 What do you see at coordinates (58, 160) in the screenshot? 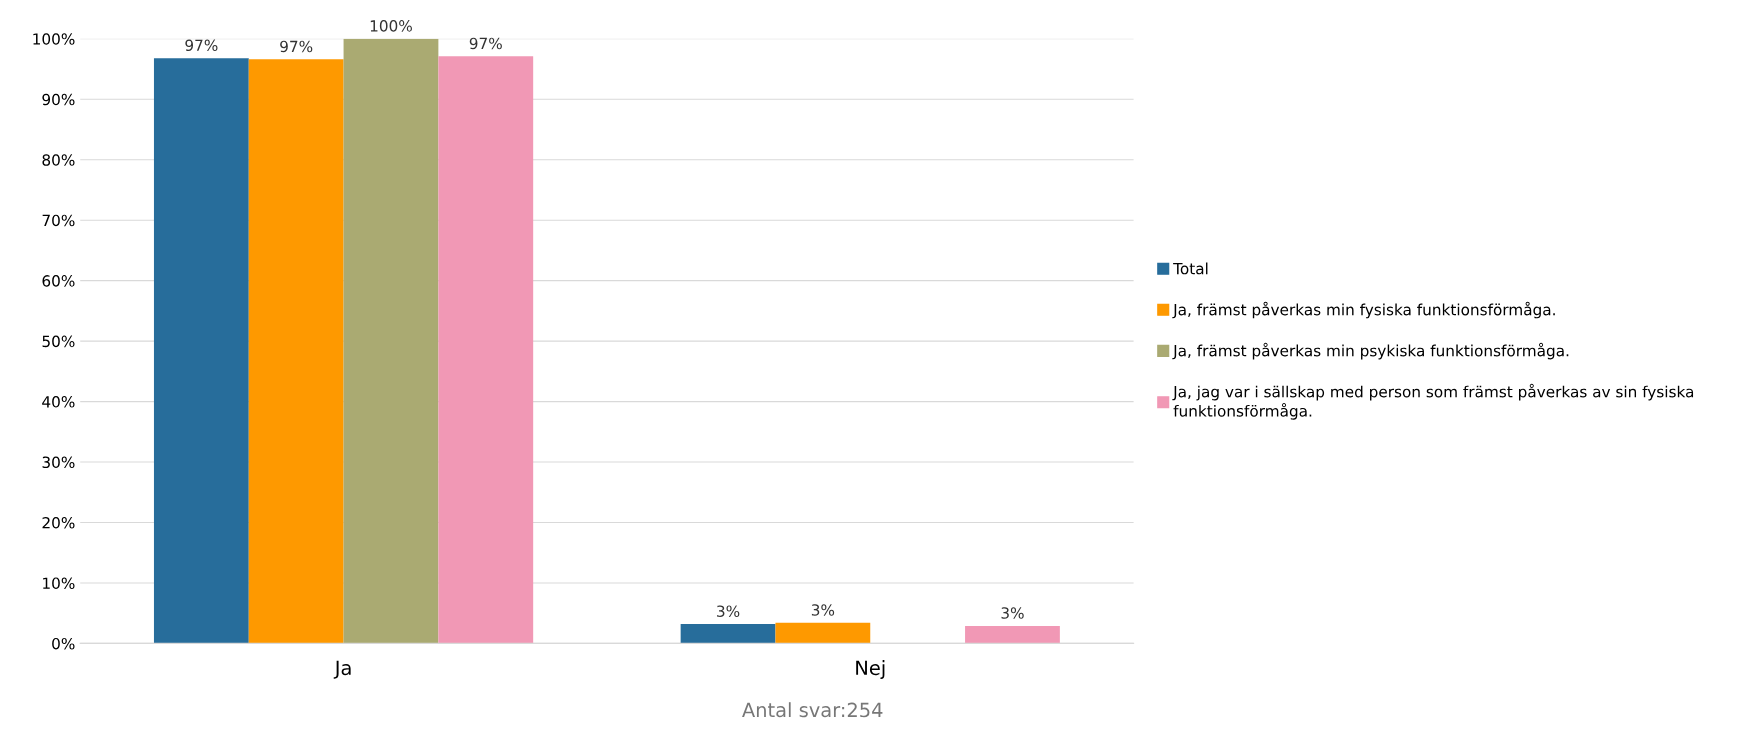
I see `y-tick-label: 80%` at bounding box center [58, 160].